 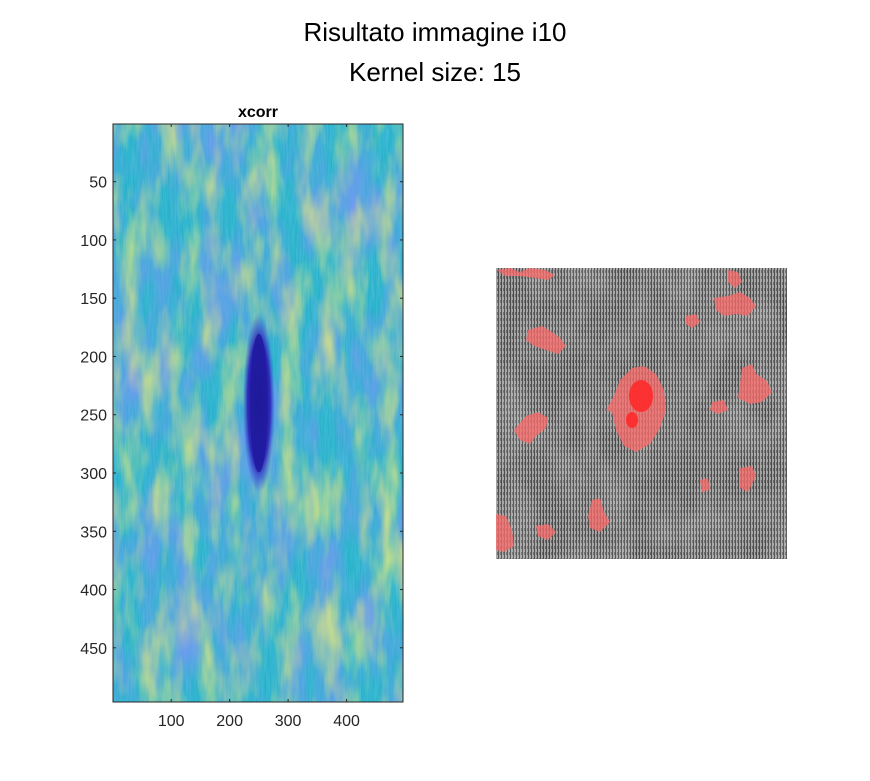 I want to click on fabric-overlay-image, so click(x=641, y=413).